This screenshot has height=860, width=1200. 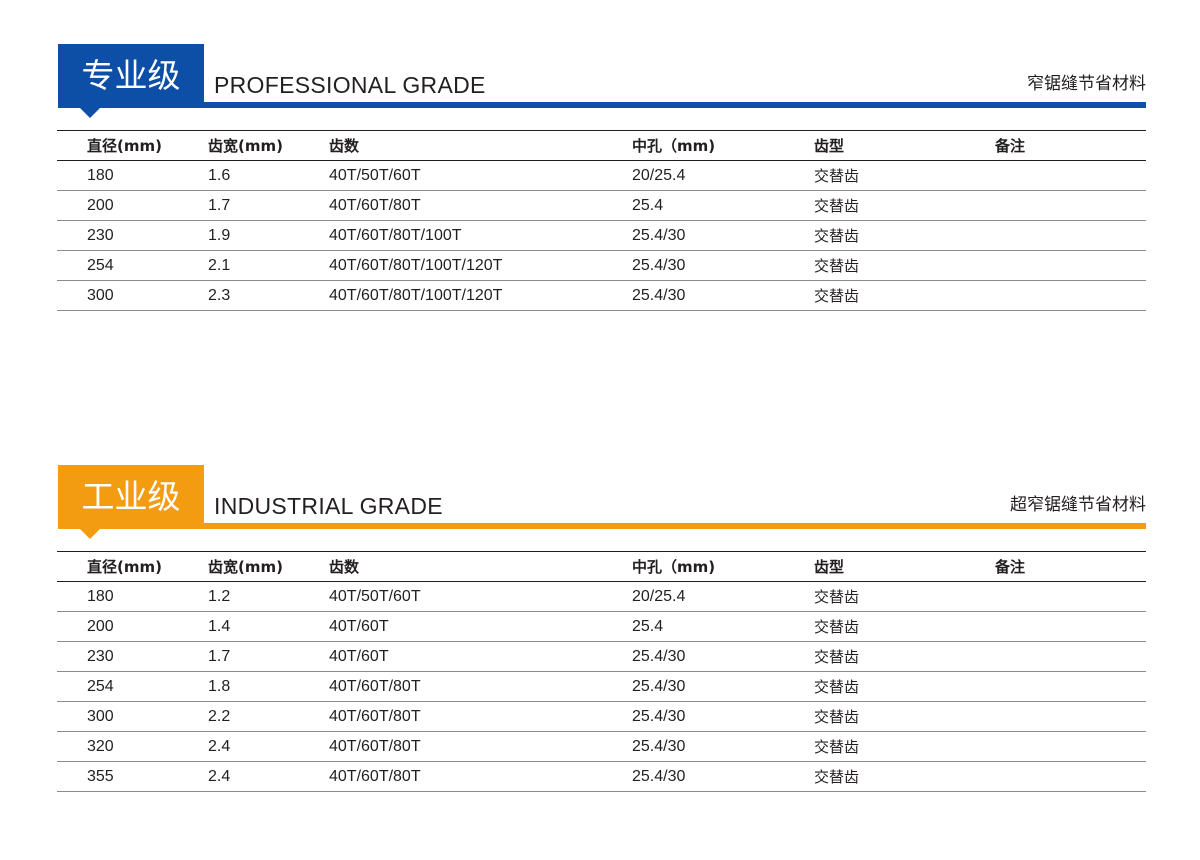 What do you see at coordinates (268, 235) in the screenshot?
I see `cell-tooth-width: 1.9` at bounding box center [268, 235].